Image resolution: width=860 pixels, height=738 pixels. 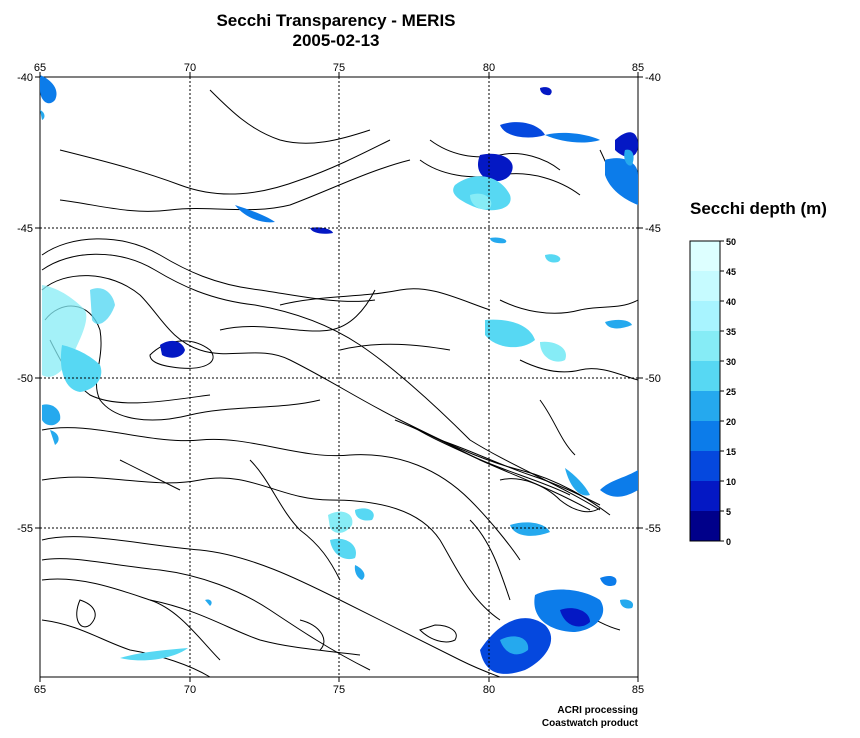 I want to click on legend-label-30: 30, so click(x=731, y=362).